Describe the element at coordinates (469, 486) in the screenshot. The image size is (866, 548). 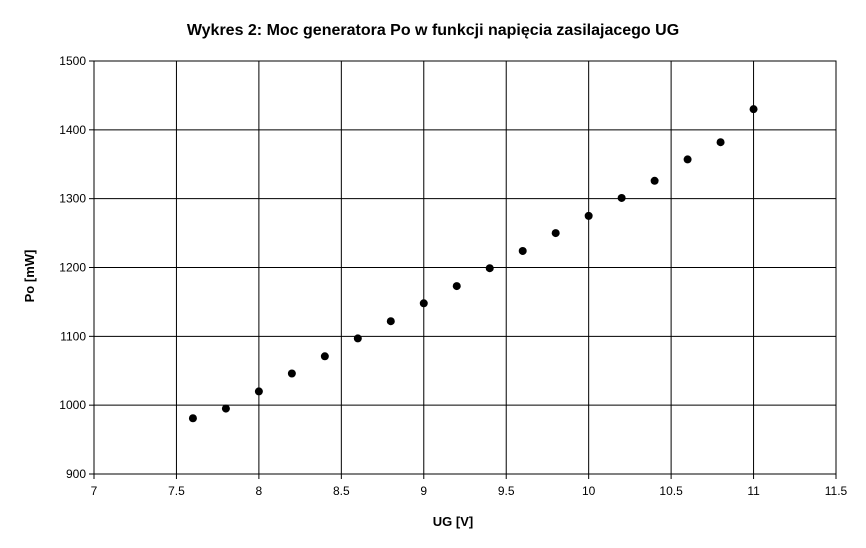
I see `x-axis: 7 7.5 8 8.5 9 9.5 10 10.5 11 11.5` at that location.